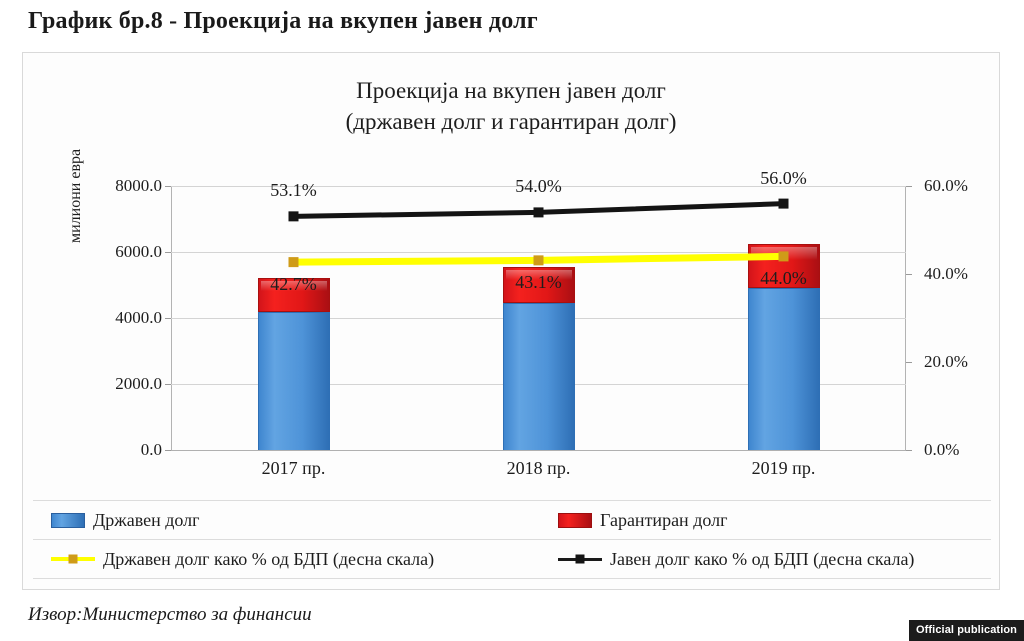 This screenshot has width=1024, height=641. I want to click on legend-swatch-blue-icon, so click(68, 520).